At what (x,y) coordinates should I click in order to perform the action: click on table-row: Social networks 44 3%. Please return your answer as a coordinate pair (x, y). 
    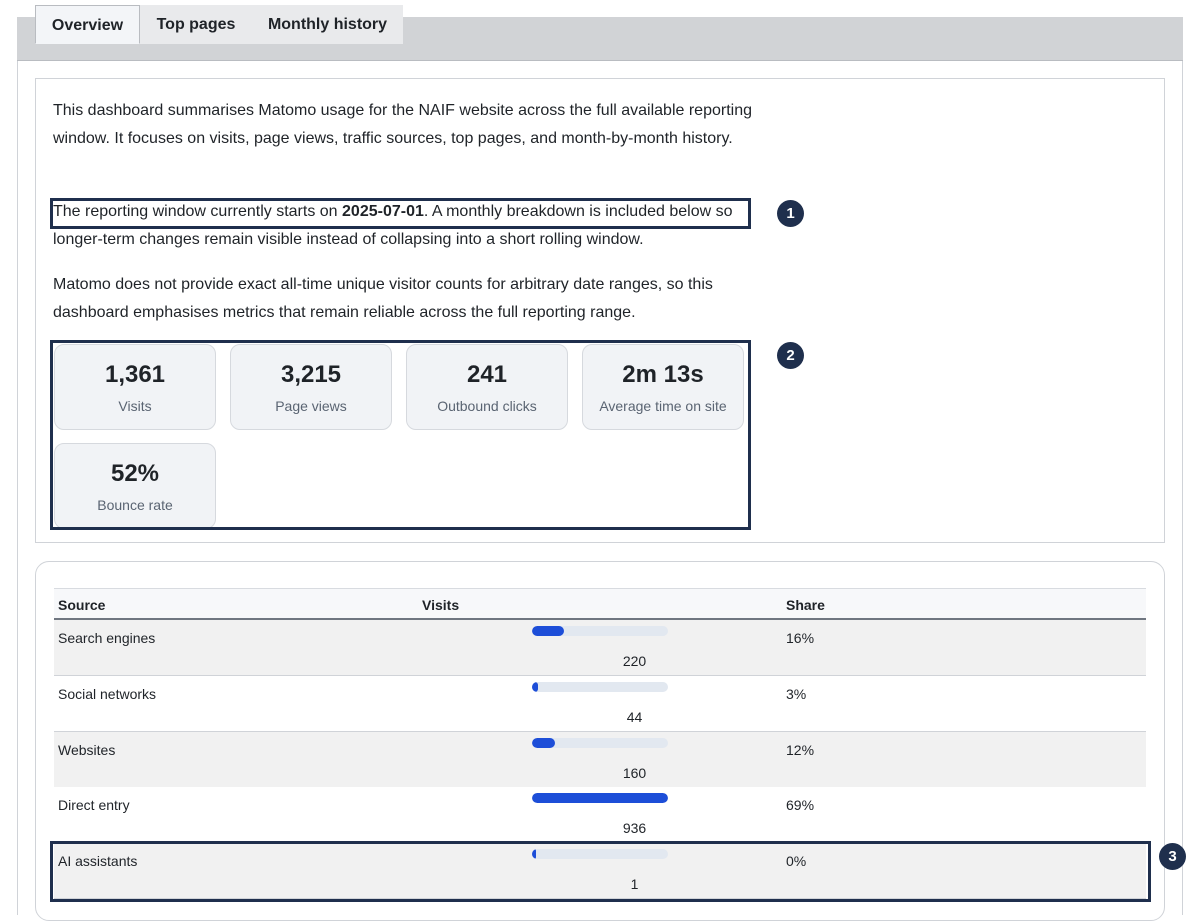
    Looking at the image, I should click on (600, 704).